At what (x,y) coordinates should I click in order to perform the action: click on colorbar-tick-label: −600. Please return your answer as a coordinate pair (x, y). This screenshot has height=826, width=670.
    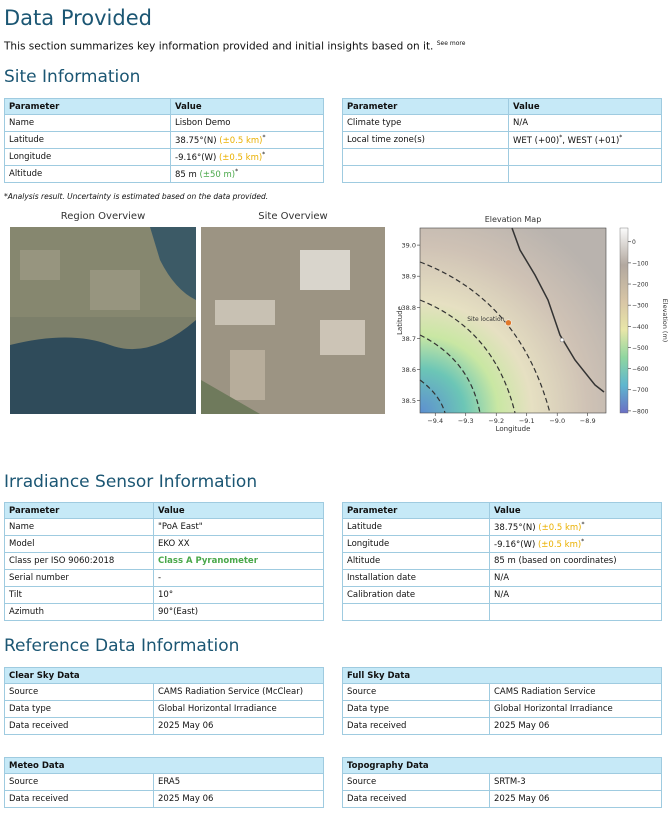
    Looking at the image, I should click on (640, 369).